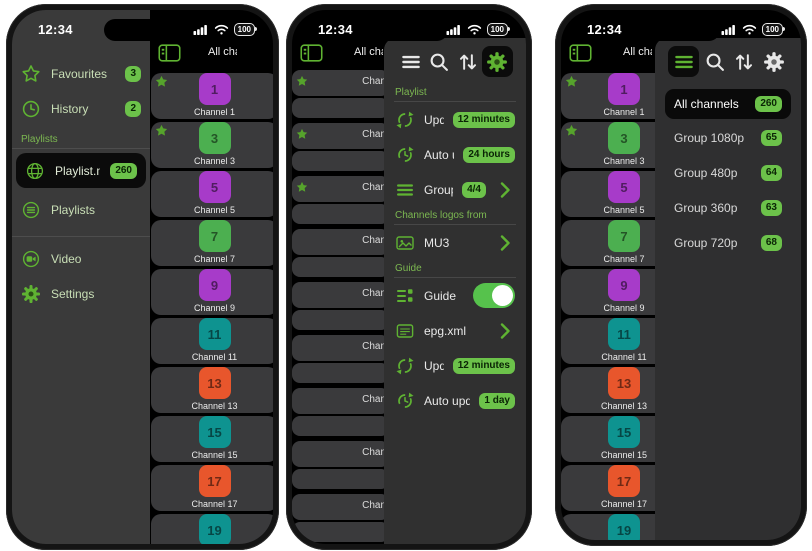  Describe the element at coordinates (77, 170) in the screenshot. I see `sidebar-item-label: Playlist.m3u` at that location.